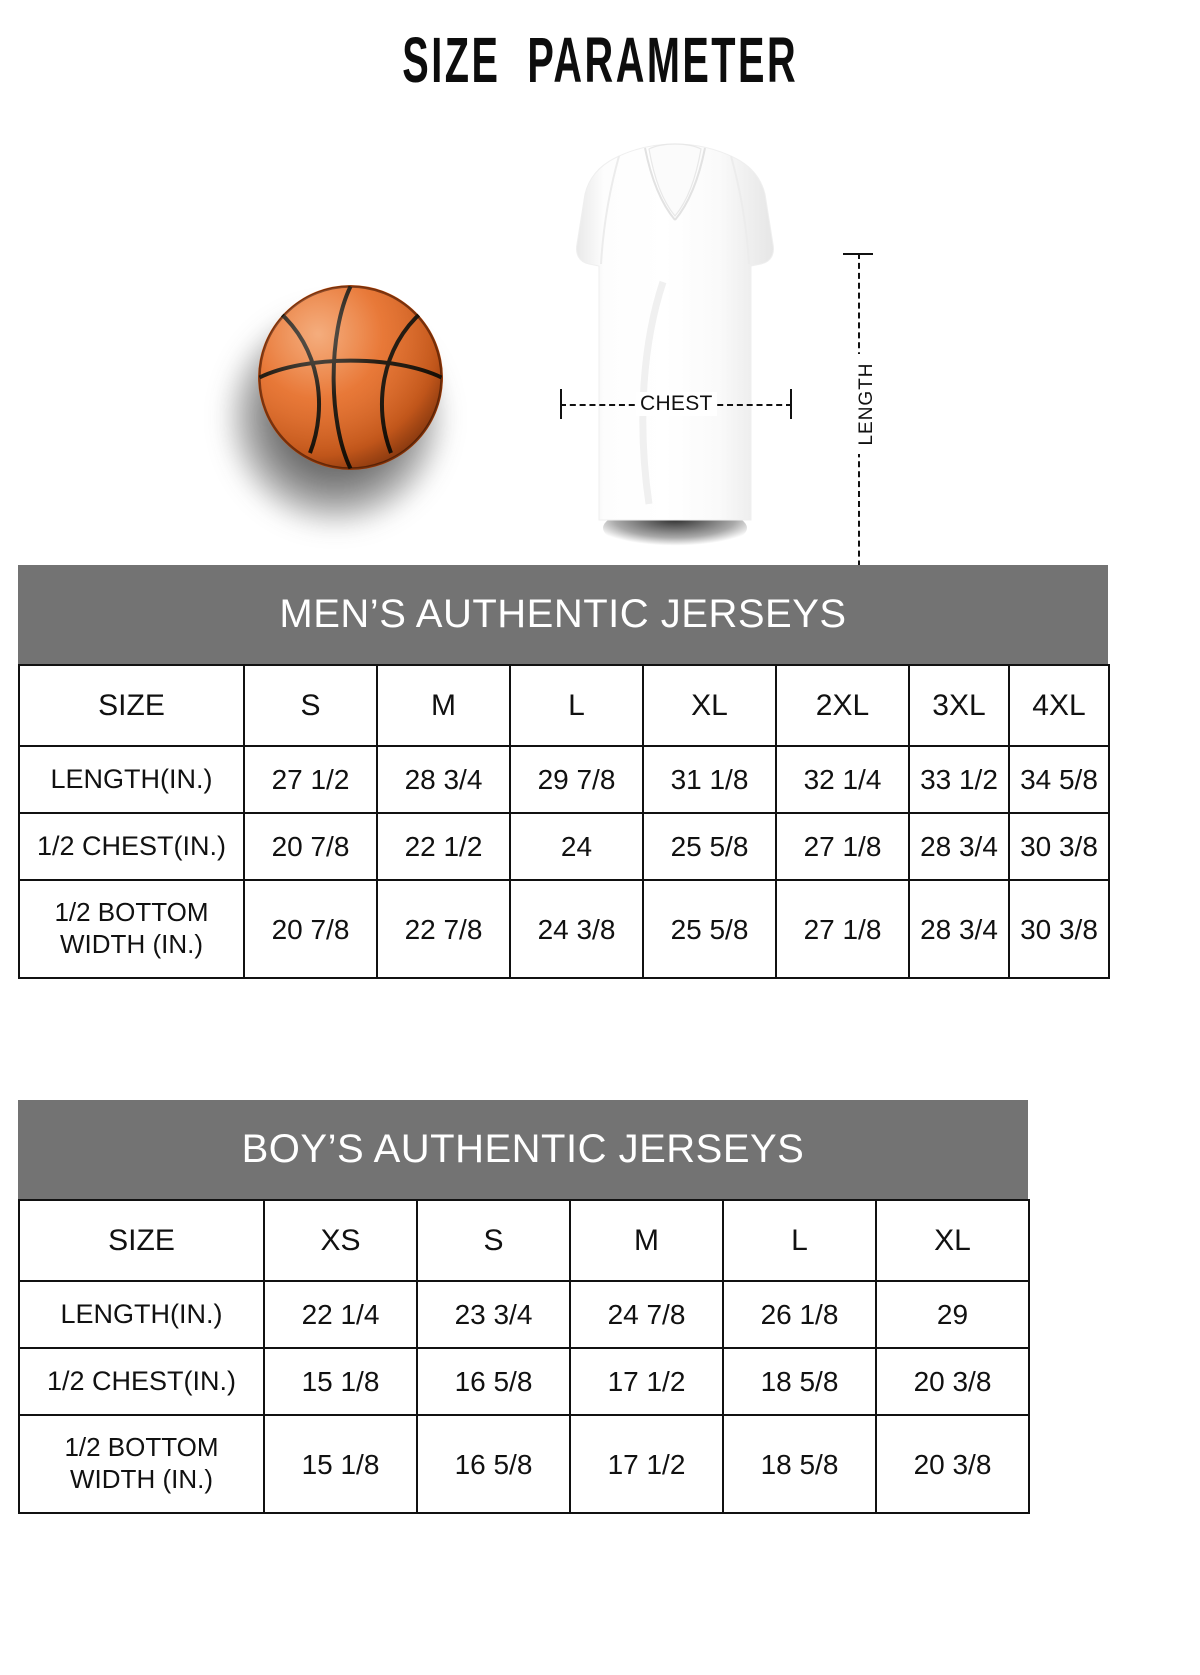  I want to click on cell-bottom-2xl: 27 1/8, so click(842, 929).